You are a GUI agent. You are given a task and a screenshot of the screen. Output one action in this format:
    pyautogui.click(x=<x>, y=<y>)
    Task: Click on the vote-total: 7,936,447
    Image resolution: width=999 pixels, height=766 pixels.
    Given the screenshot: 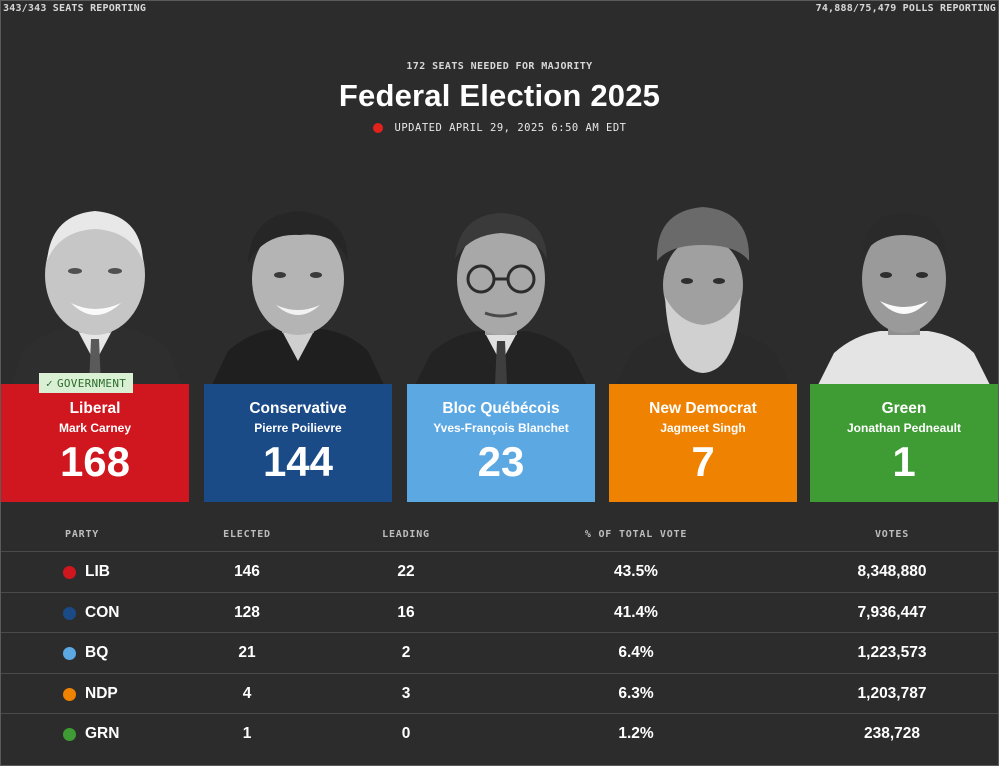 What is the action you would take?
    pyautogui.click(x=892, y=612)
    